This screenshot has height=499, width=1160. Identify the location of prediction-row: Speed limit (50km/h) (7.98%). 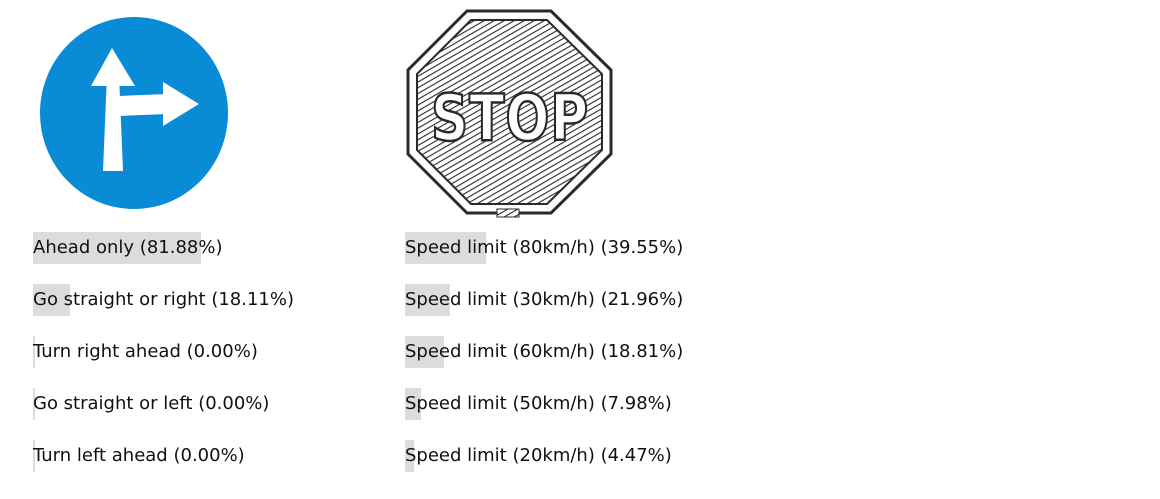
(575, 404).